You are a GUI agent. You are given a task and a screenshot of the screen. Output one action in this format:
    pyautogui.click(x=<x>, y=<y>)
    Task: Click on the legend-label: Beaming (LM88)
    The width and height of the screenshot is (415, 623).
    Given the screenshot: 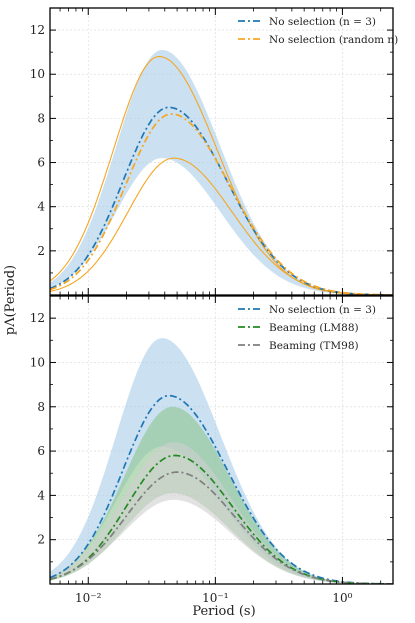 What is the action you would take?
    pyautogui.click(x=314, y=328)
    